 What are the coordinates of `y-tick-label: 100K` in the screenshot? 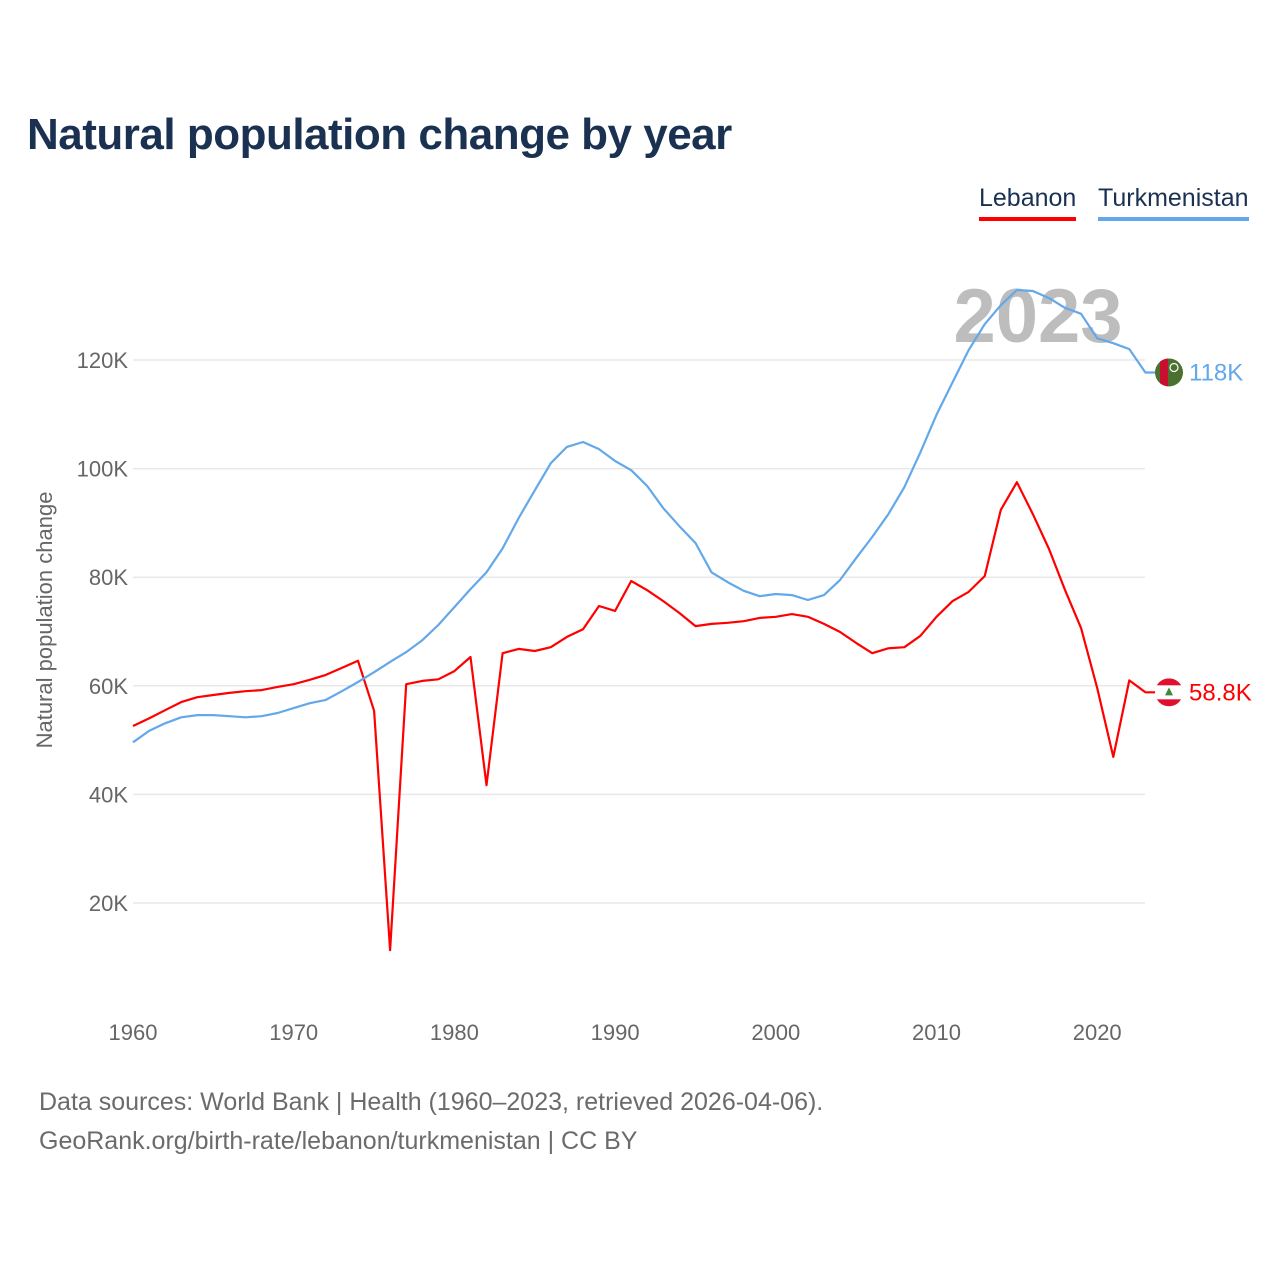 It's located at (103, 469).